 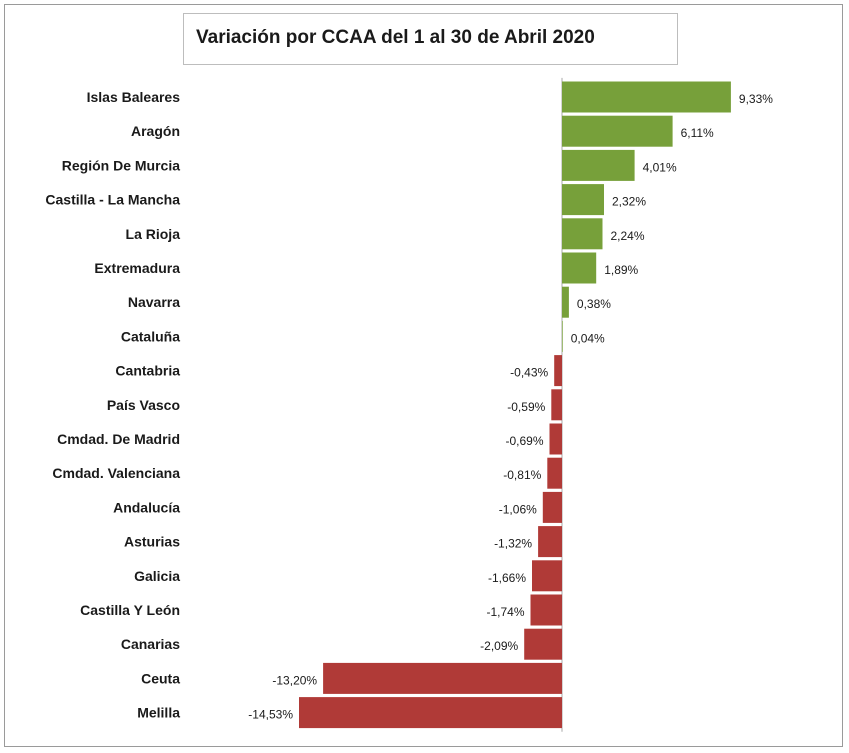 What do you see at coordinates (146, 507) in the screenshot?
I see `category-label: Andalucía` at bounding box center [146, 507].